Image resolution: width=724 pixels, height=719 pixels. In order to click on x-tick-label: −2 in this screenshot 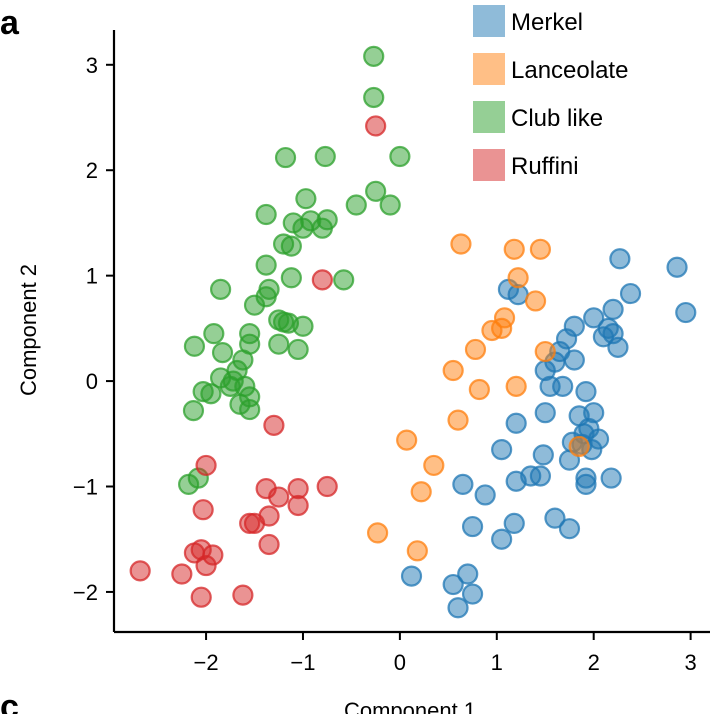, I will do `click(206, 662)`.